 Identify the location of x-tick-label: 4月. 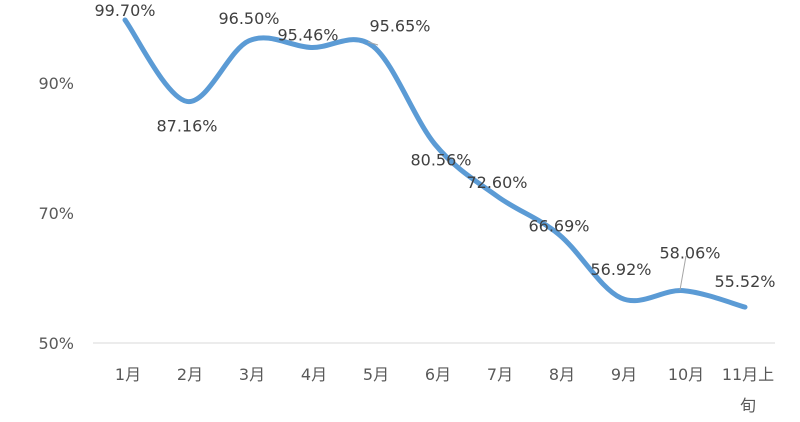
(314, 374).